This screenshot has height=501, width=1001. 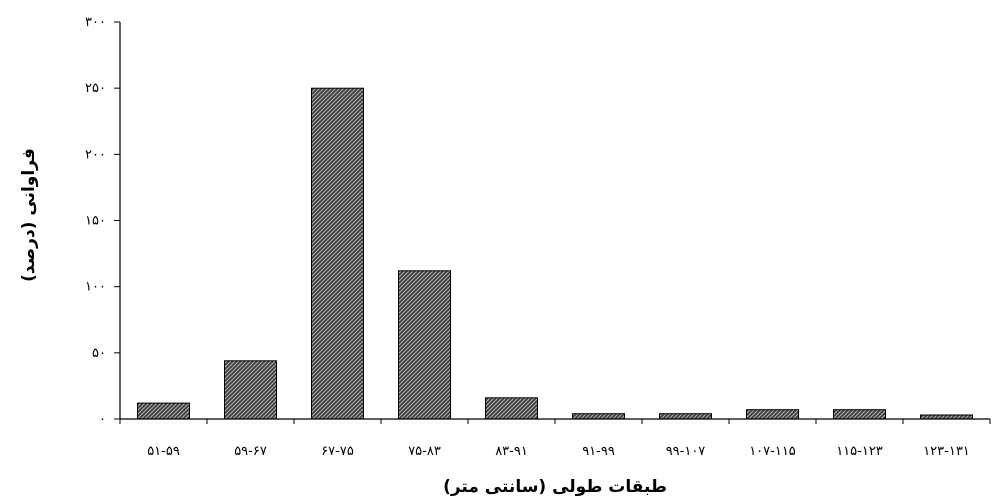 I want to click on x-tick-label: ۷۵-۸۳, so click(x=424, y=451).